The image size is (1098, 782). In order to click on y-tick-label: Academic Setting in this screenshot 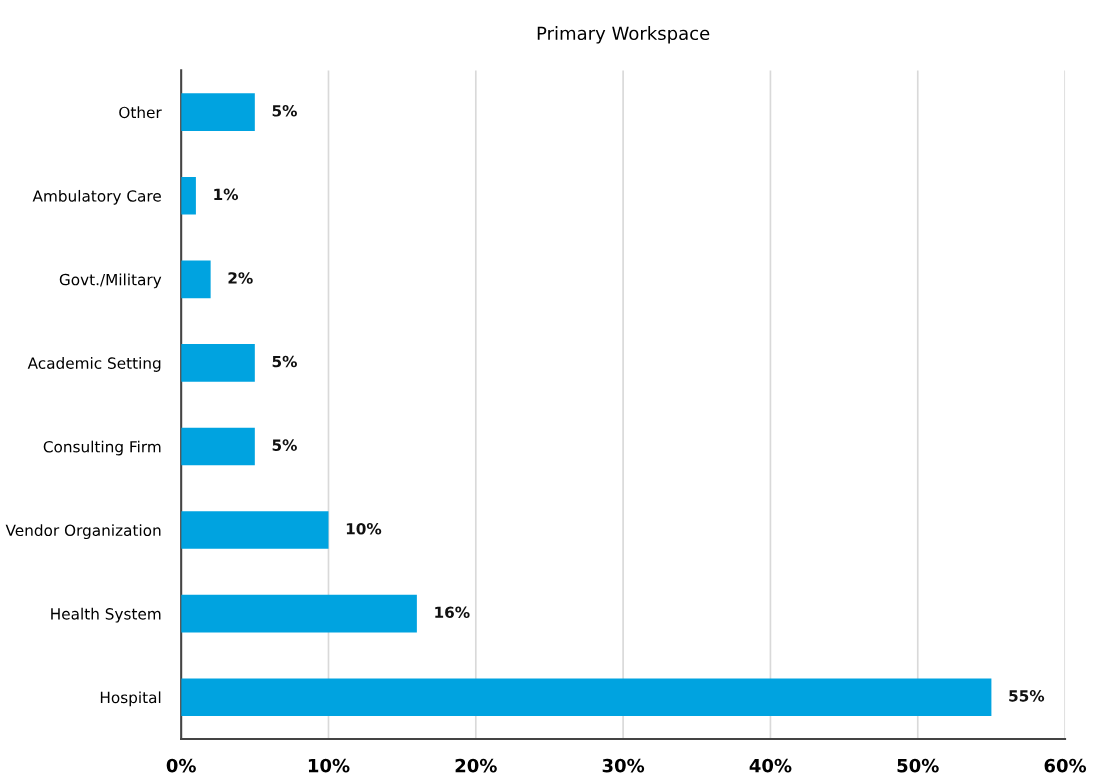, I will do `click(94, 364)`.